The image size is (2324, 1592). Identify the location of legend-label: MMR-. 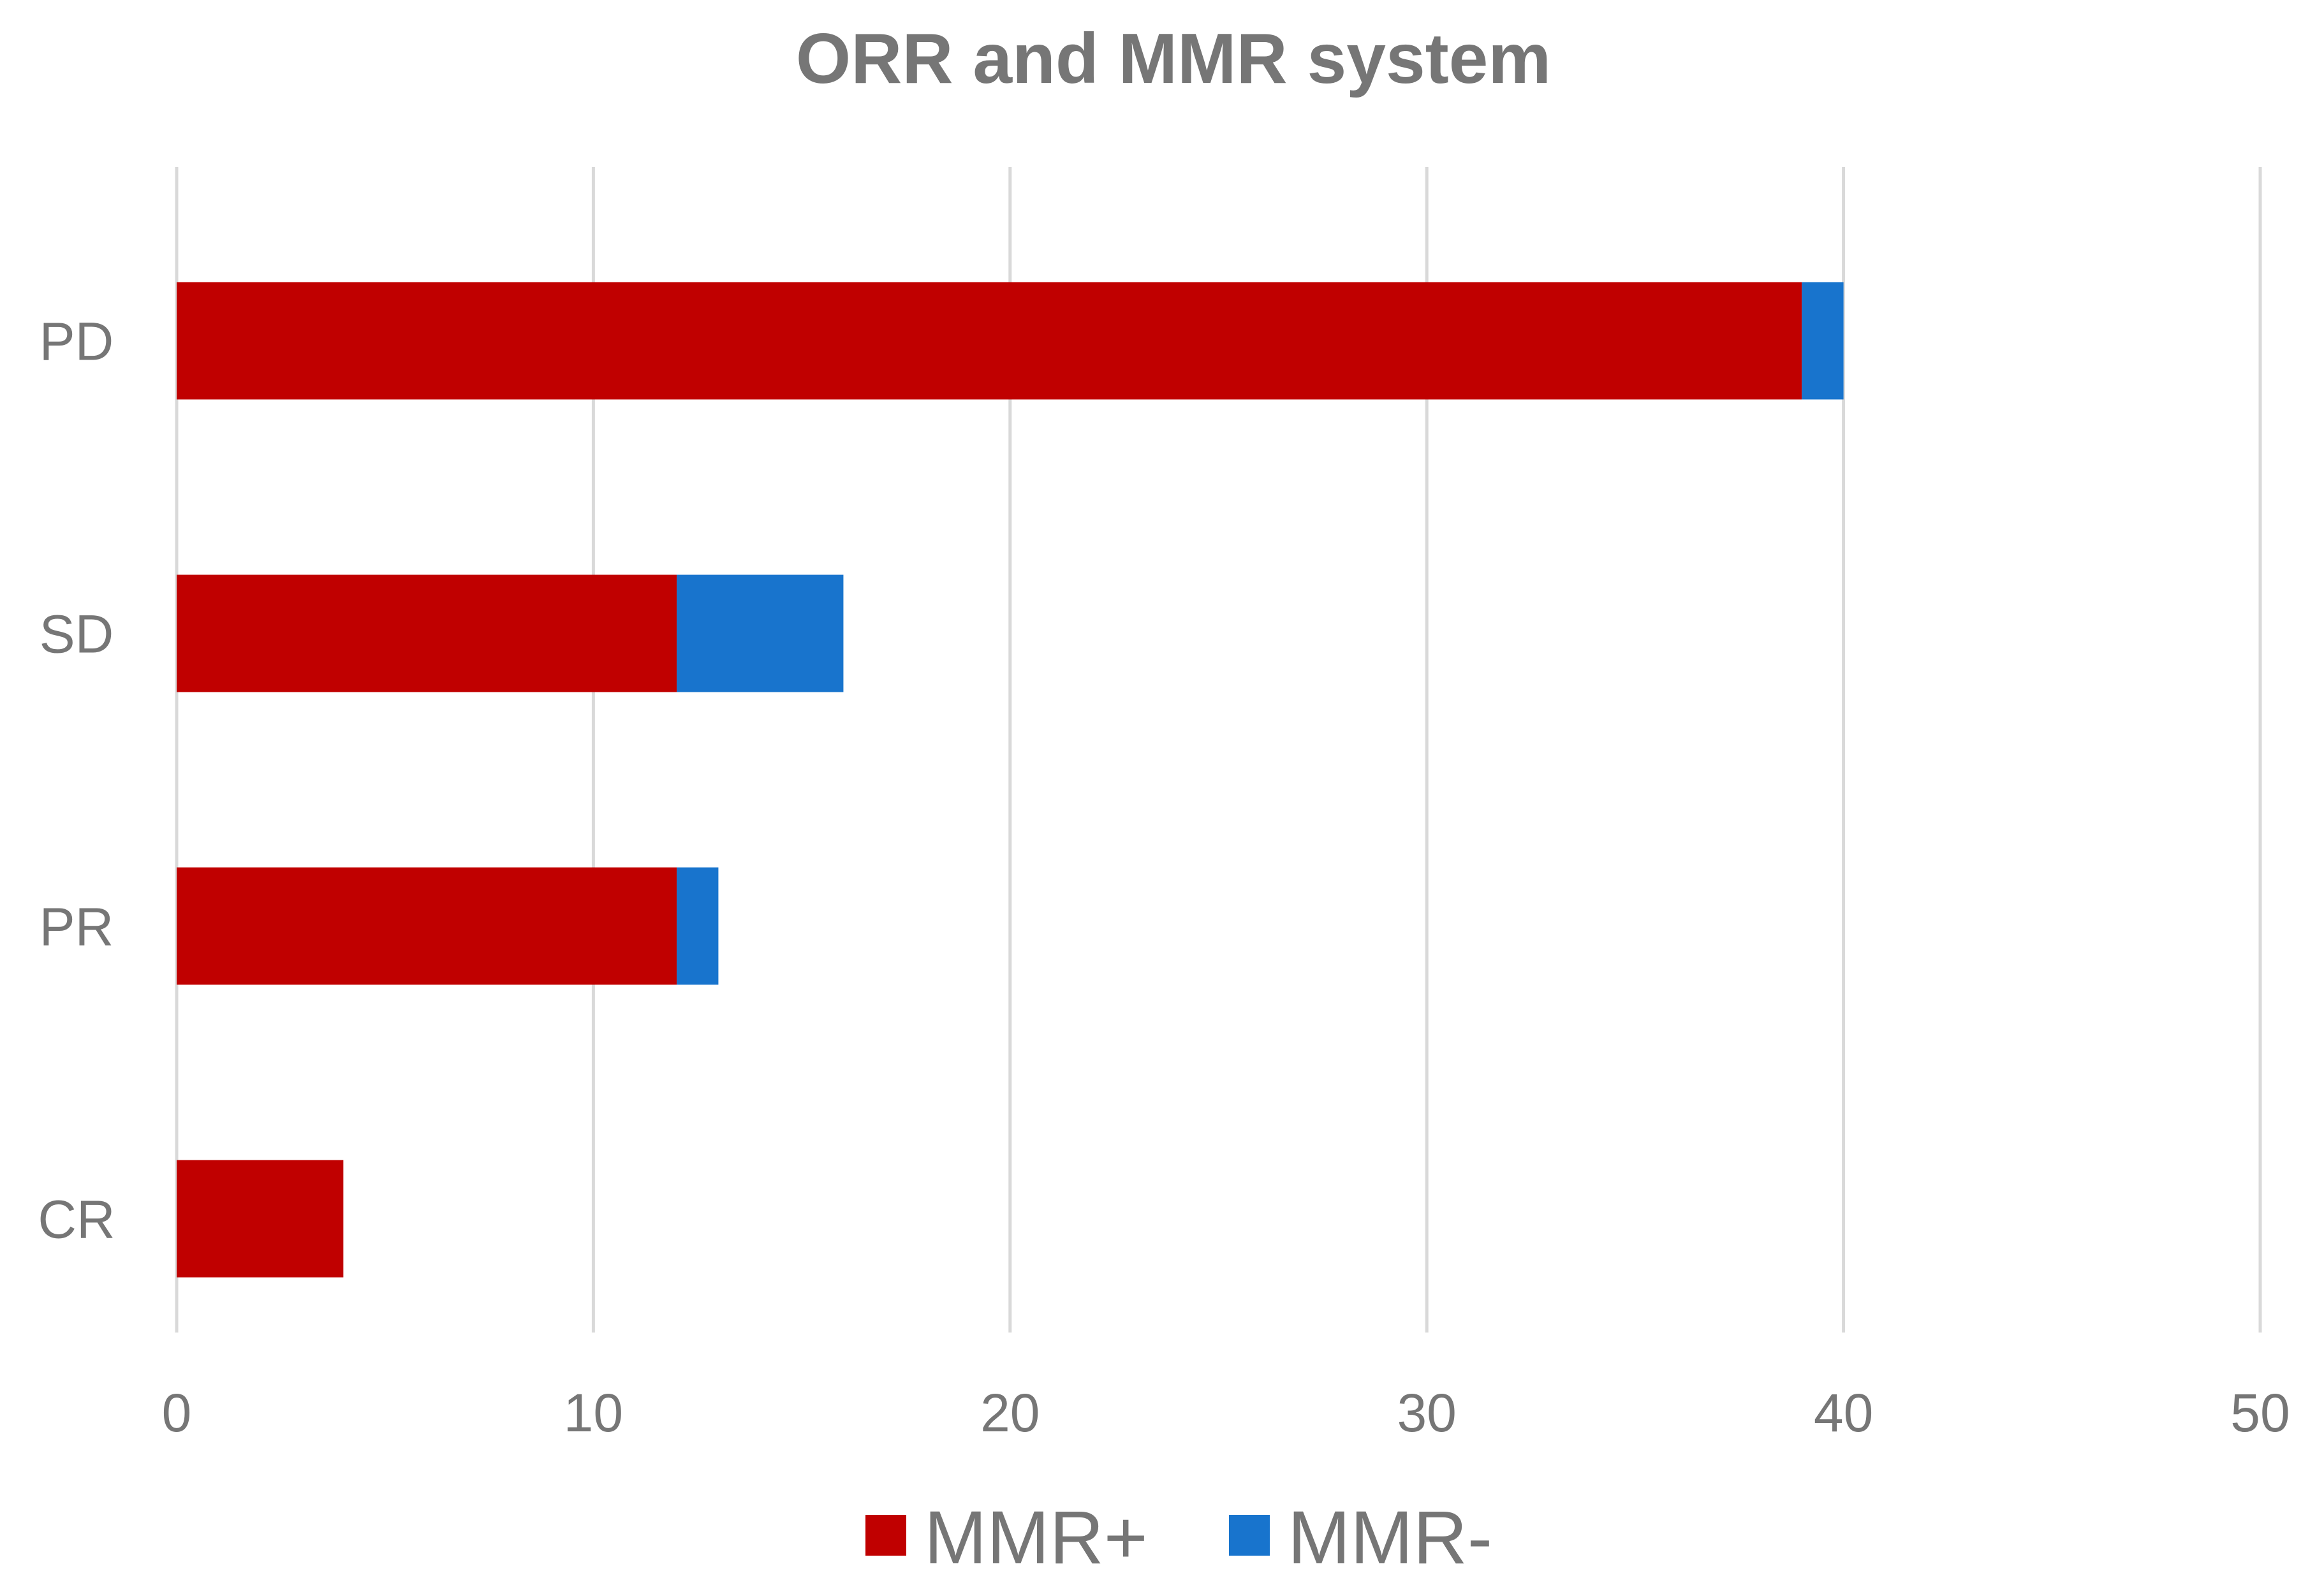
(1390, 1538).